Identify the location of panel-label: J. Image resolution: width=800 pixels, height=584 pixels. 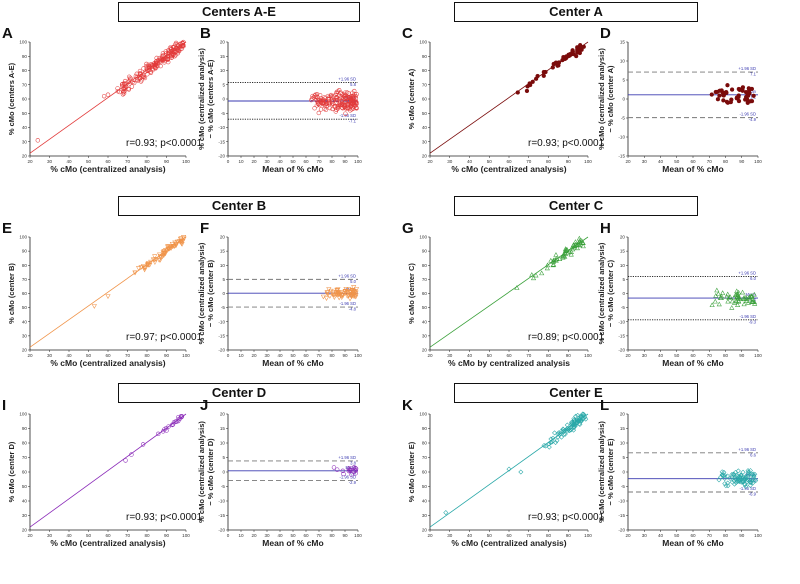
(204, 405).